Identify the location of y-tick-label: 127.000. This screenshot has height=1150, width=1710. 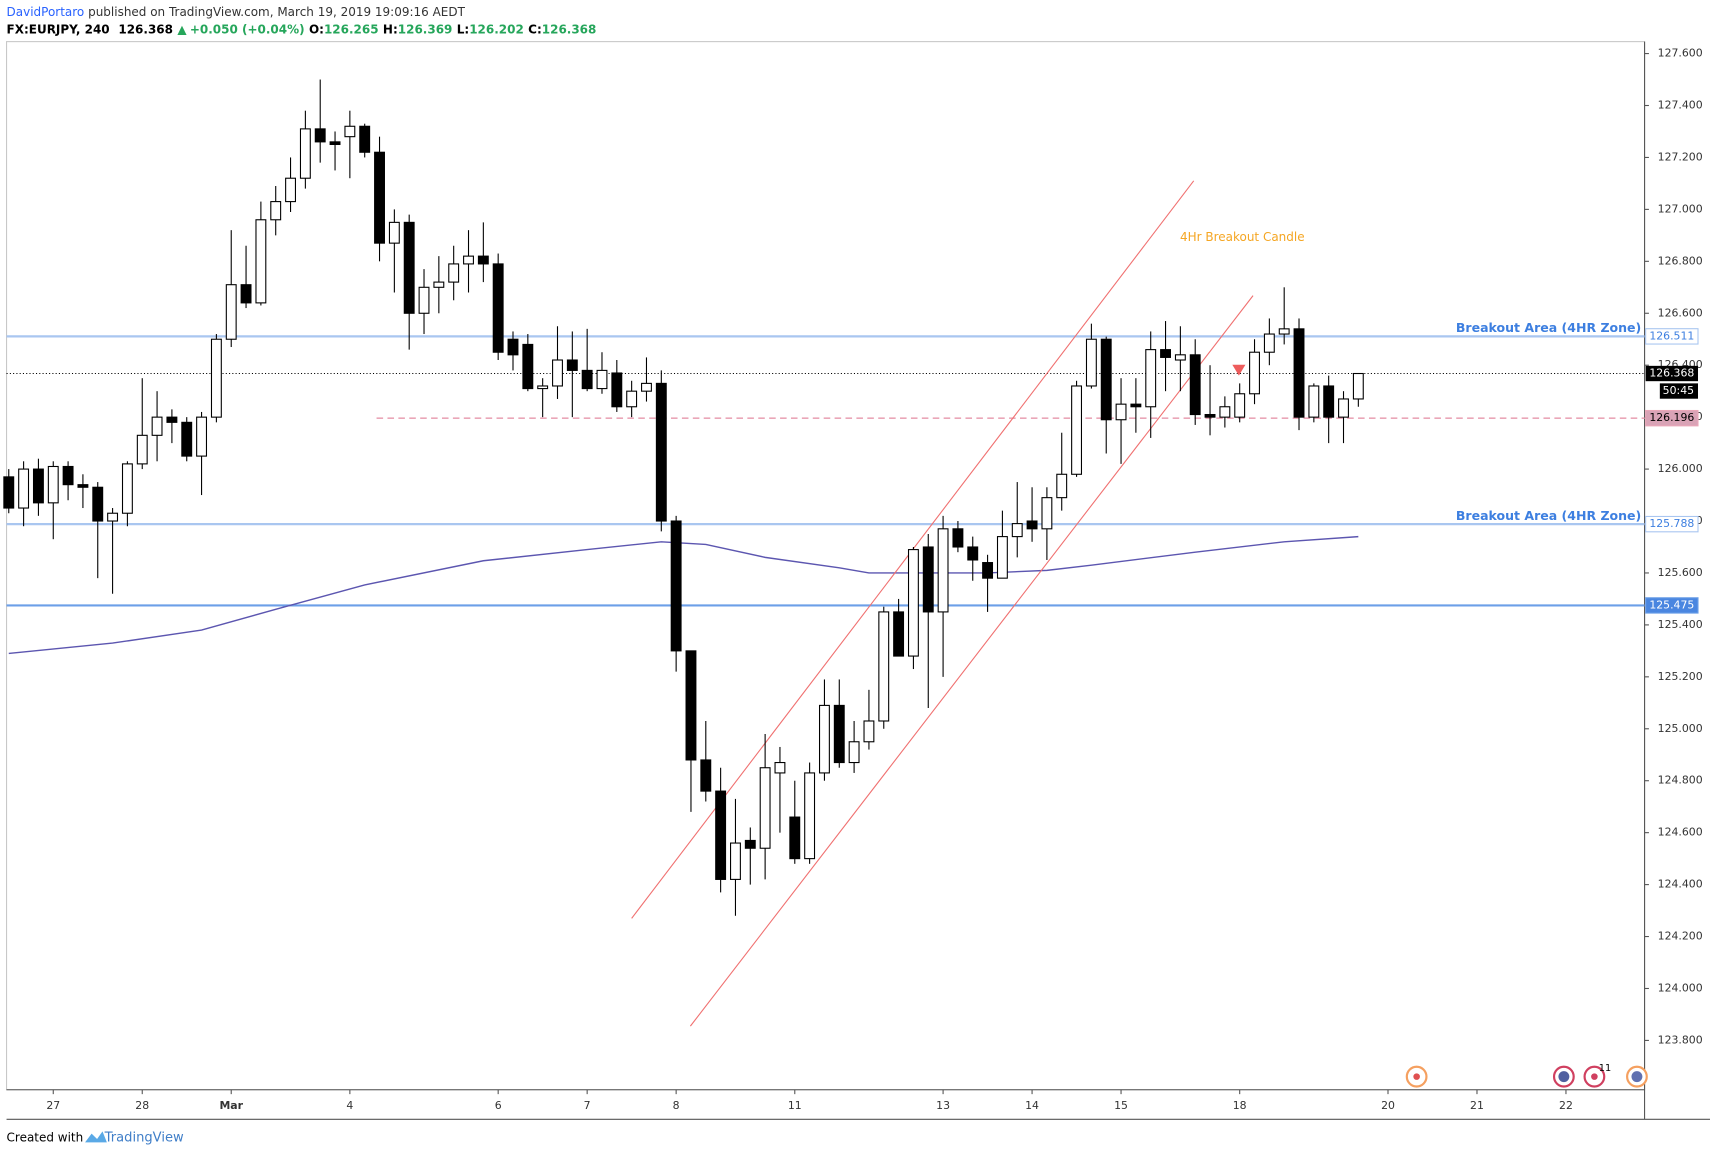
(1680, 208).